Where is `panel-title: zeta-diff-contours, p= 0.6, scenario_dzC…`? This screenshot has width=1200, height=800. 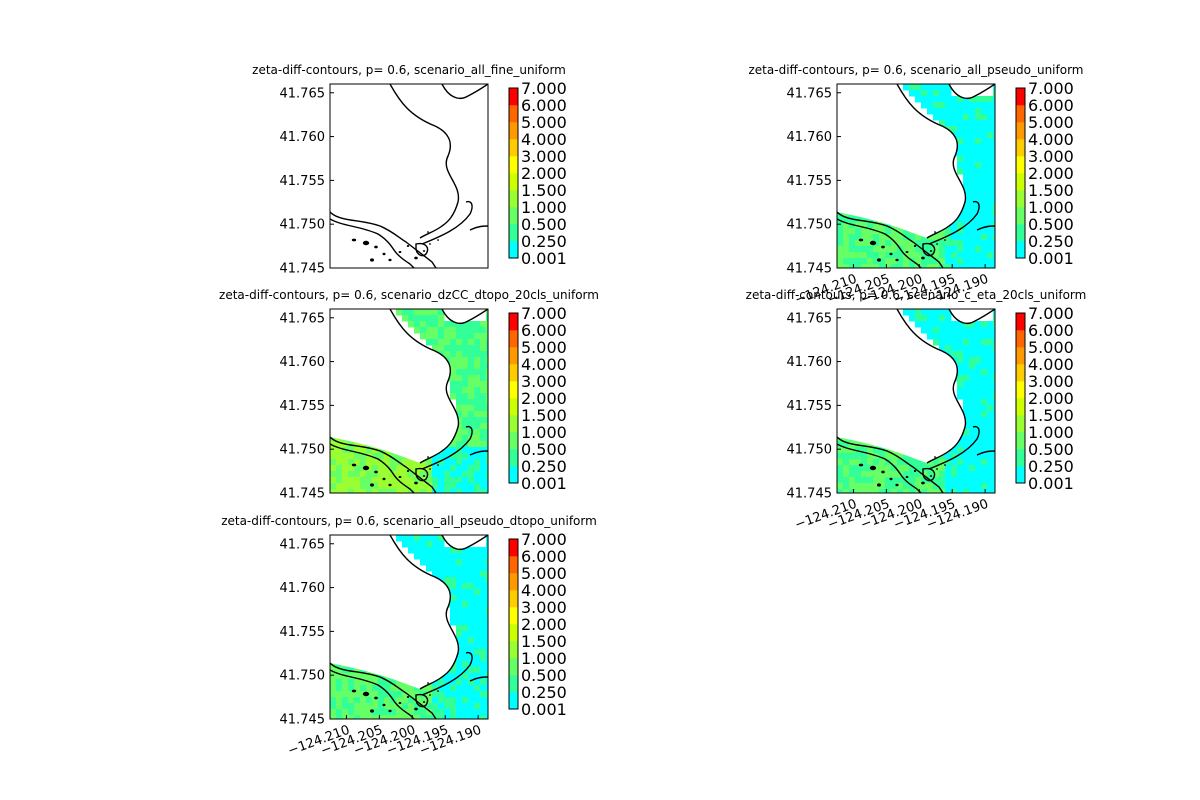 panel-title: zeta-diff-contours, p= 0.6, scenario_dzC… is located at coordinates (409, 295).